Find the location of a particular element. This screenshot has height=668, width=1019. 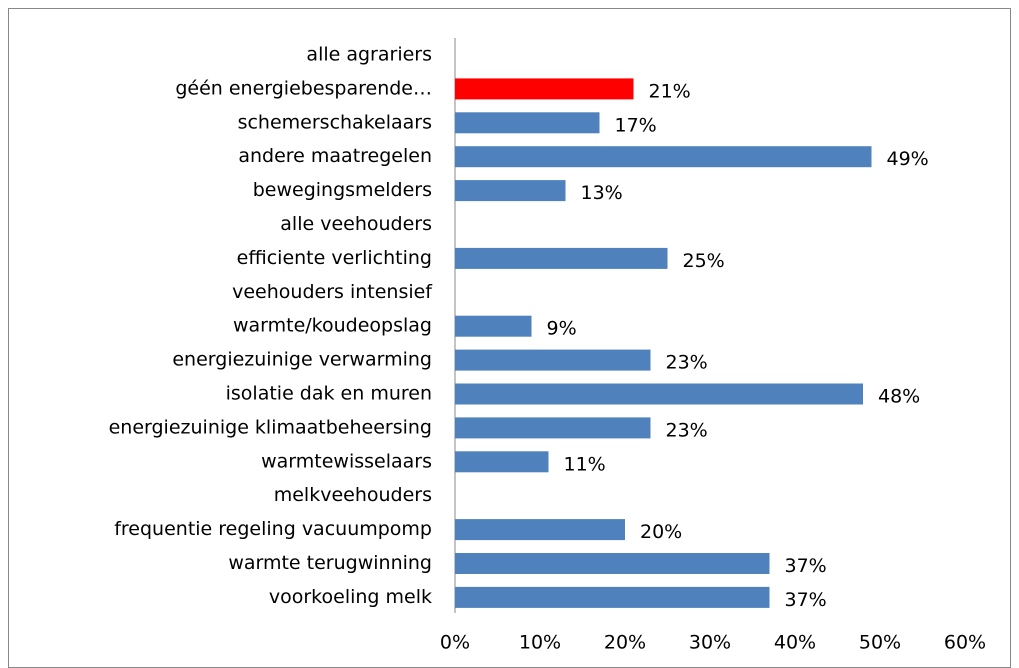

x-tick-label: 0% is located at coordinates (455, 643).